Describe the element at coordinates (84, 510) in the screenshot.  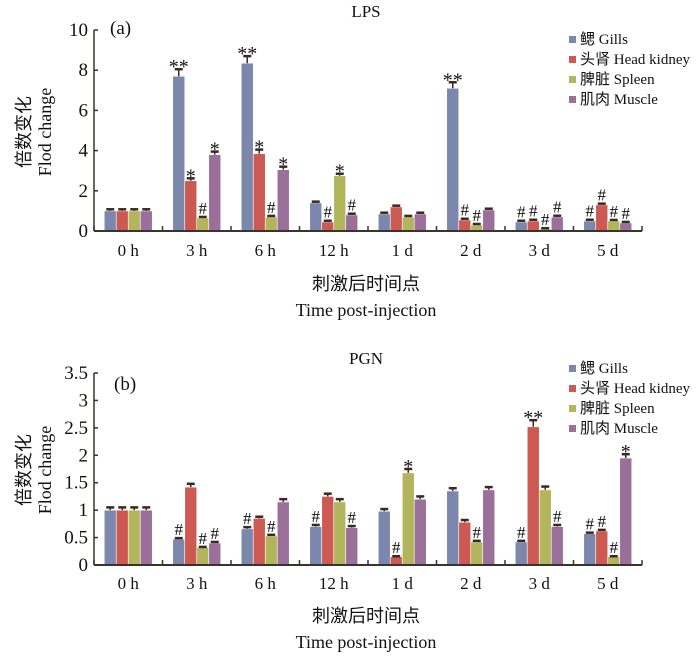
I see `panel-b-ytick-label: 1` at that location.